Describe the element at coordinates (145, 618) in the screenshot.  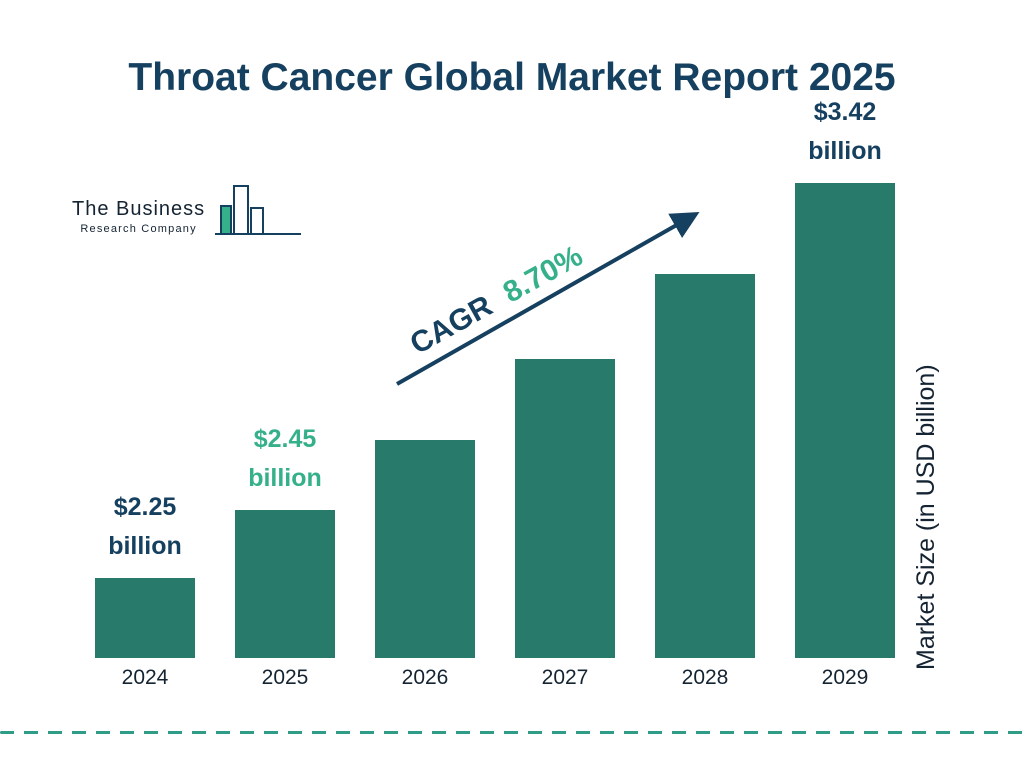
I see `bar-2024` at that location.